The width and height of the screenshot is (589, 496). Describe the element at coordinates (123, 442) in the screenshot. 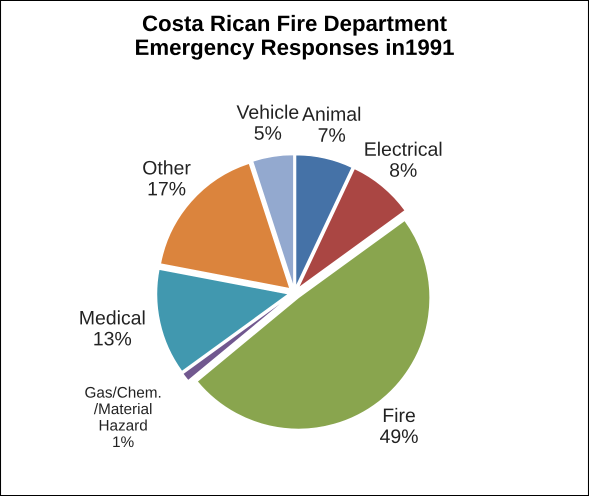

I see `data-label: 1%` at that location.